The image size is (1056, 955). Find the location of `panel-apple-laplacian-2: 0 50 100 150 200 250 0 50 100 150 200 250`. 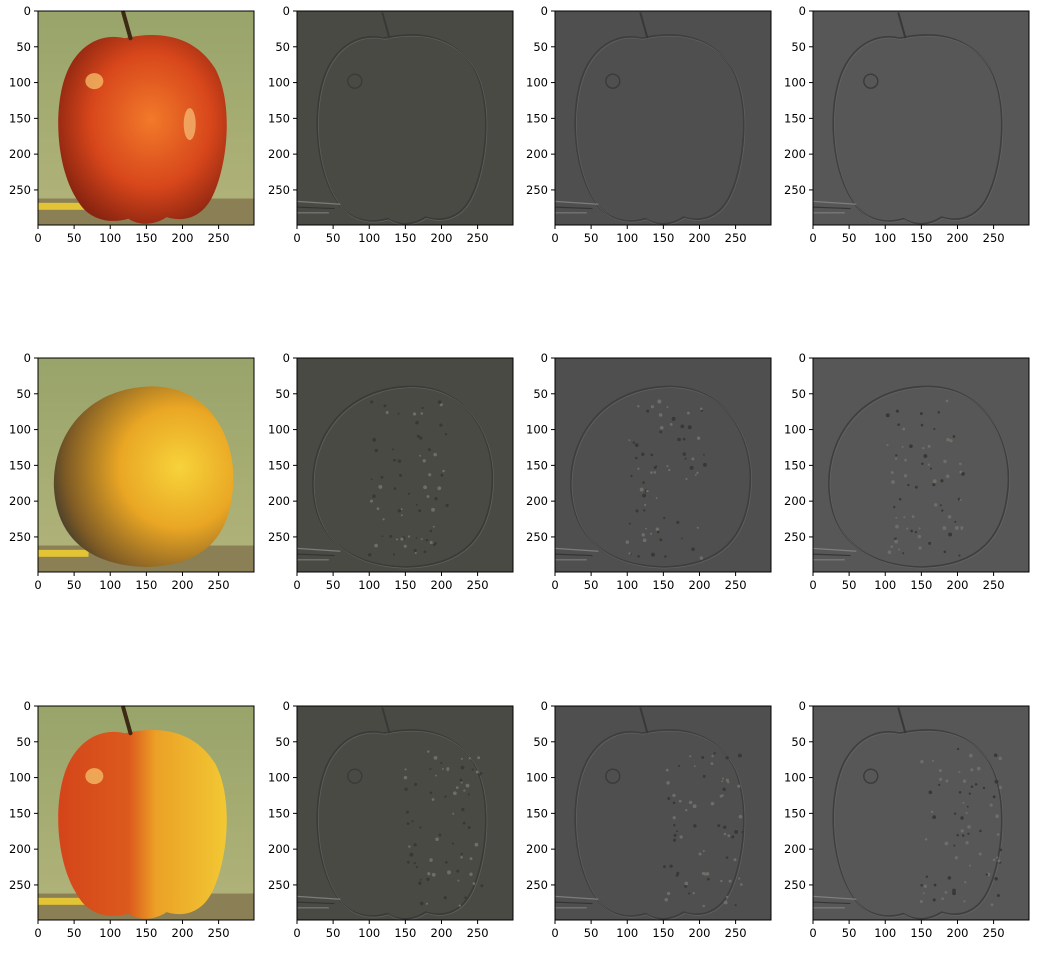

panel-apple-laplacian-2: 0 50 100 150 200 250 0 50 100 150 200 250 is located at coordinates (649, 124).